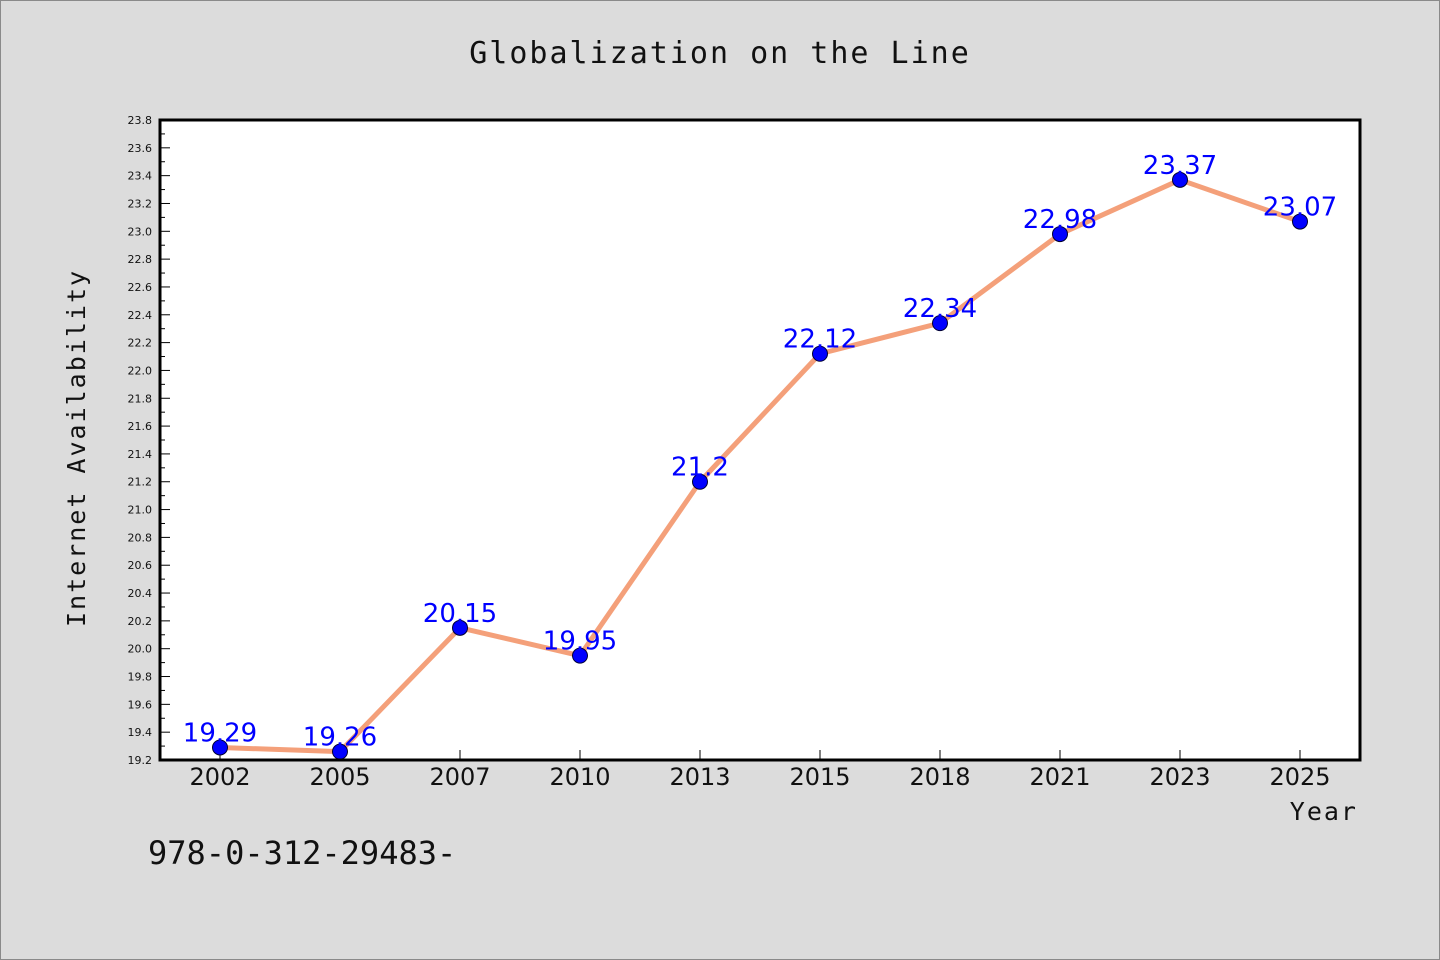 Image resolution: width=1440 pixels, height=960 pixels. What do you see at coordinates (459, 777) in the screenshot?
I see `x-tick-label: 2007` at bounding box center [459, 777].